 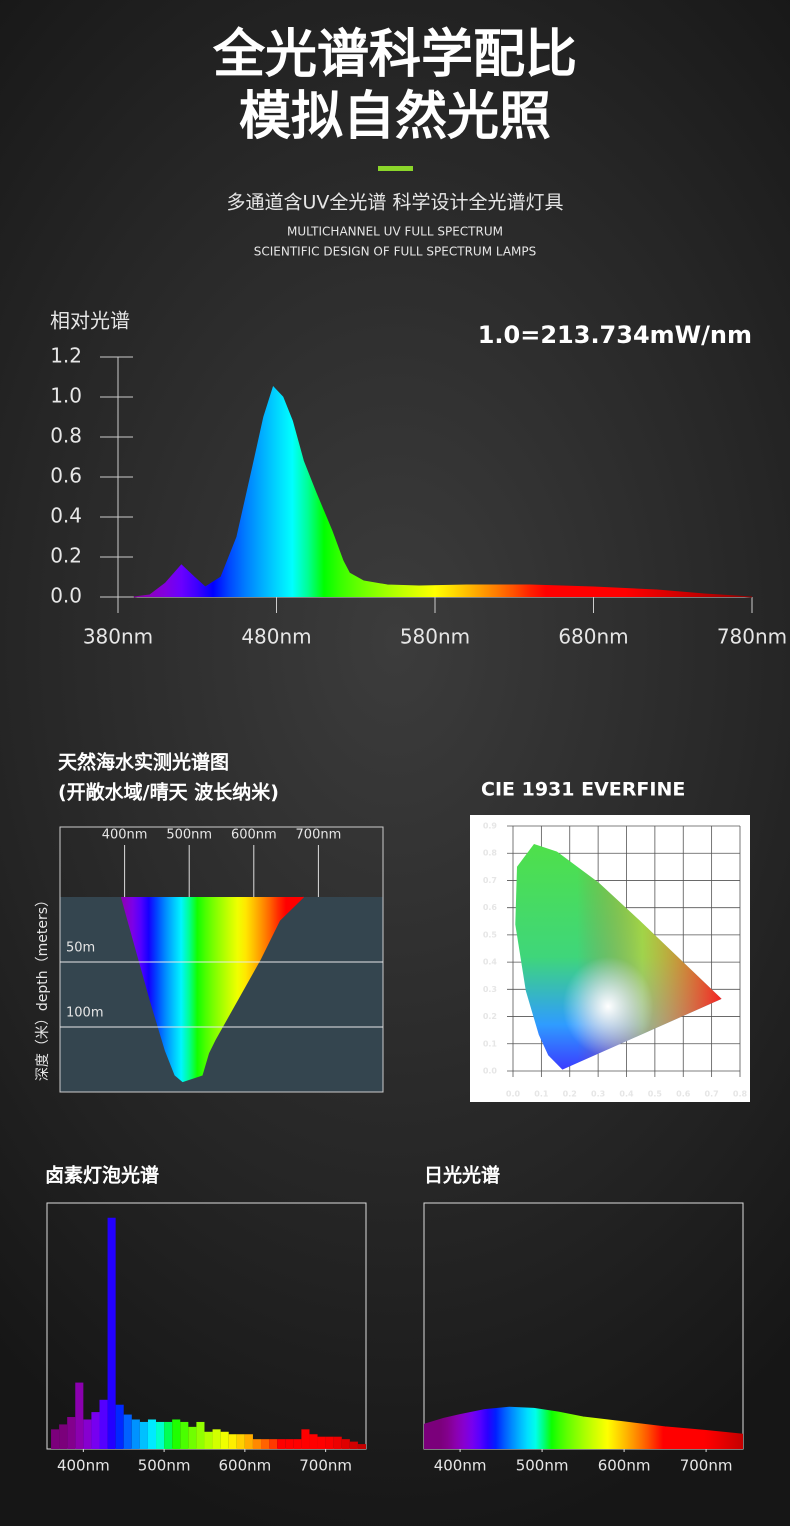 I want to click on y-tick-label: 50m, so click(x=80, y=948).